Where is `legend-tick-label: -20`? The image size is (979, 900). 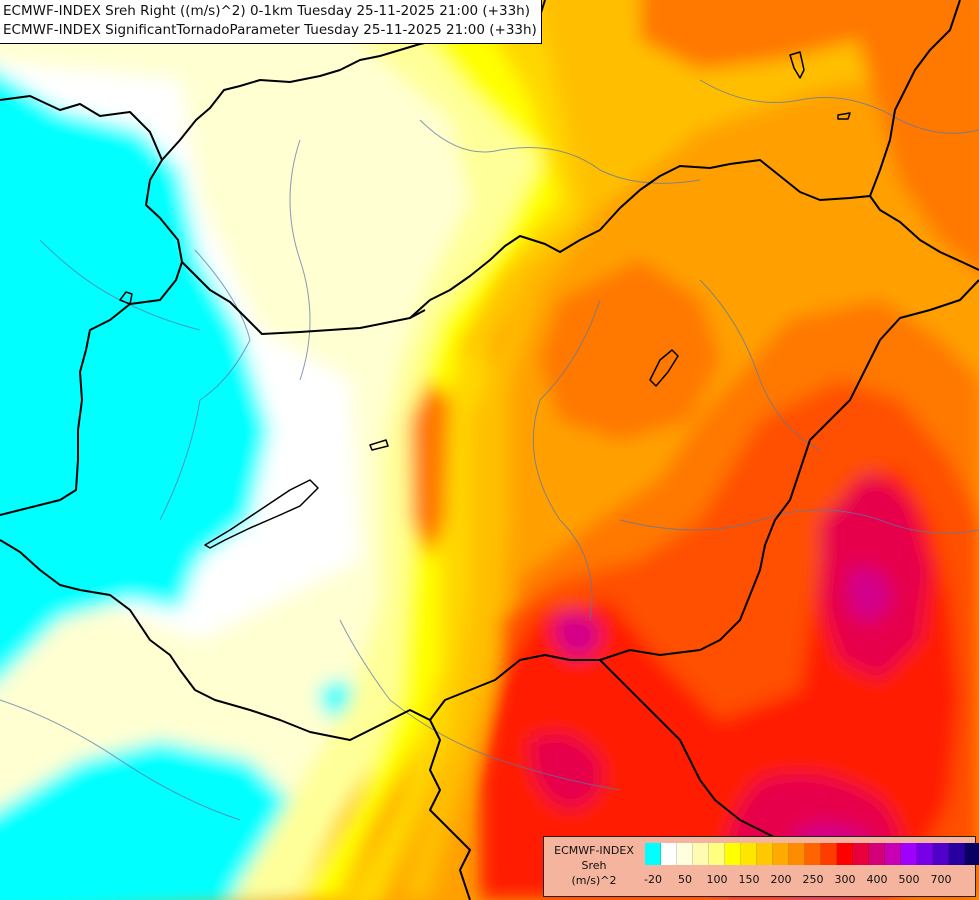 legend-tick-label: -20 is located at coordinates (653, 879).